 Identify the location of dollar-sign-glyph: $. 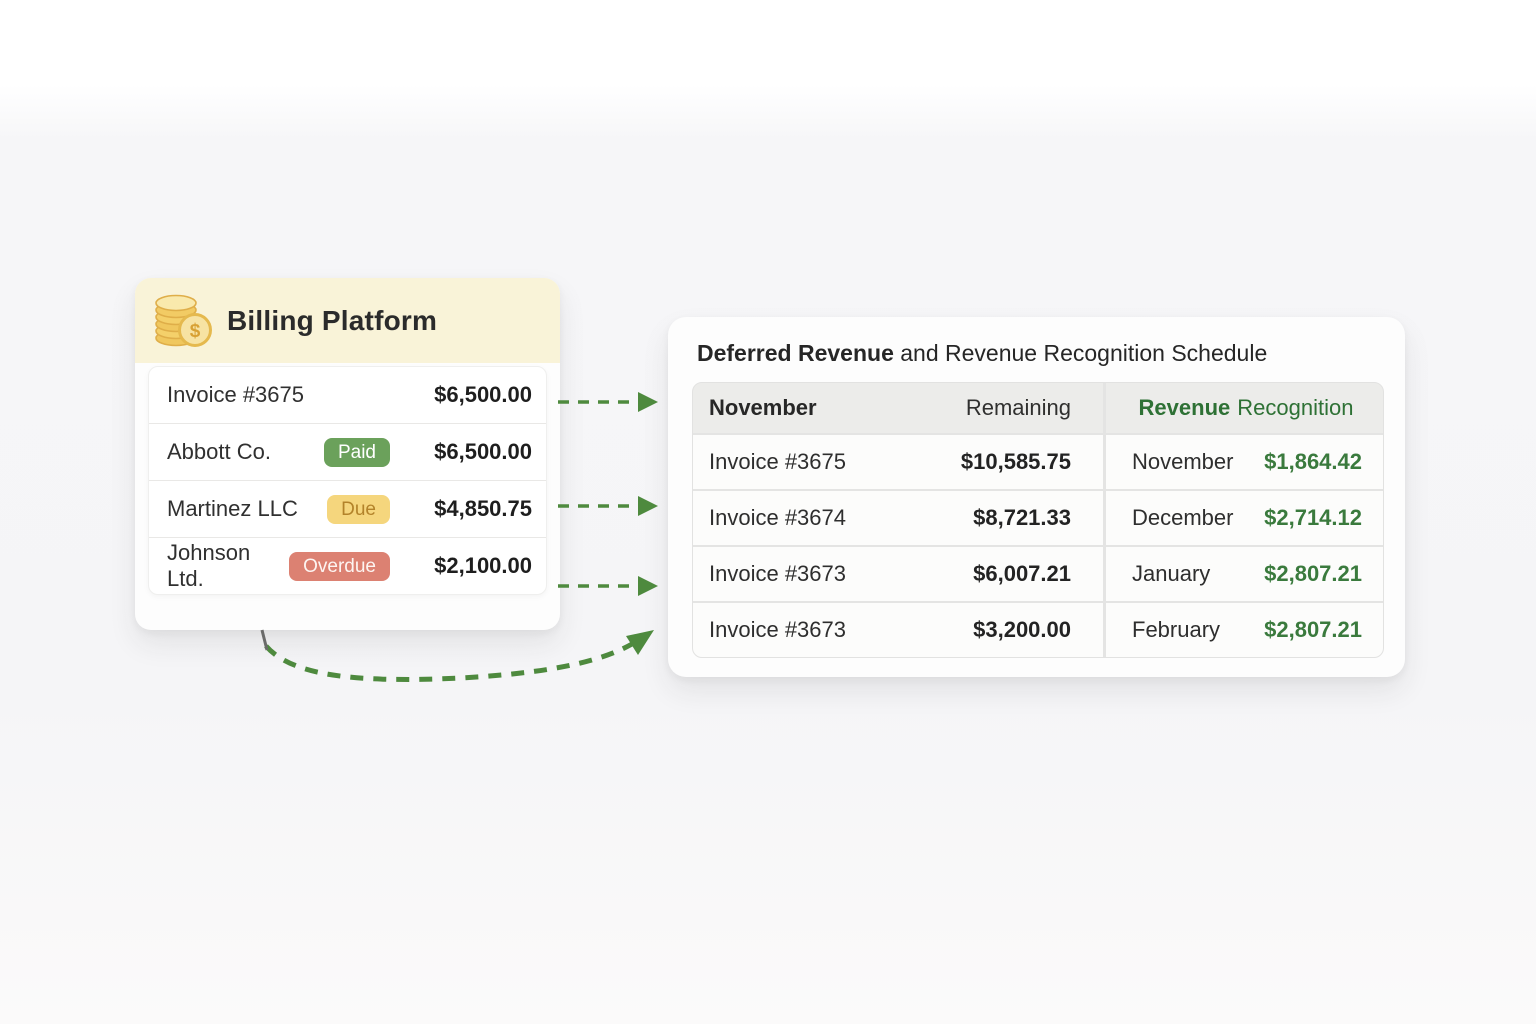
(195, 331).